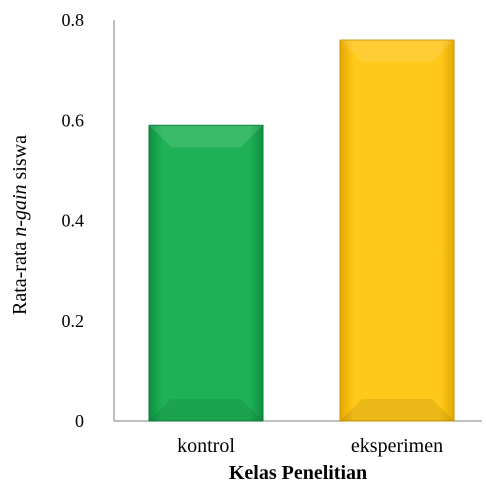  Describe the element at coordinates (298, 473) in the screenshot. I see `x-axis-label: Kelas Penelitian` at that location.